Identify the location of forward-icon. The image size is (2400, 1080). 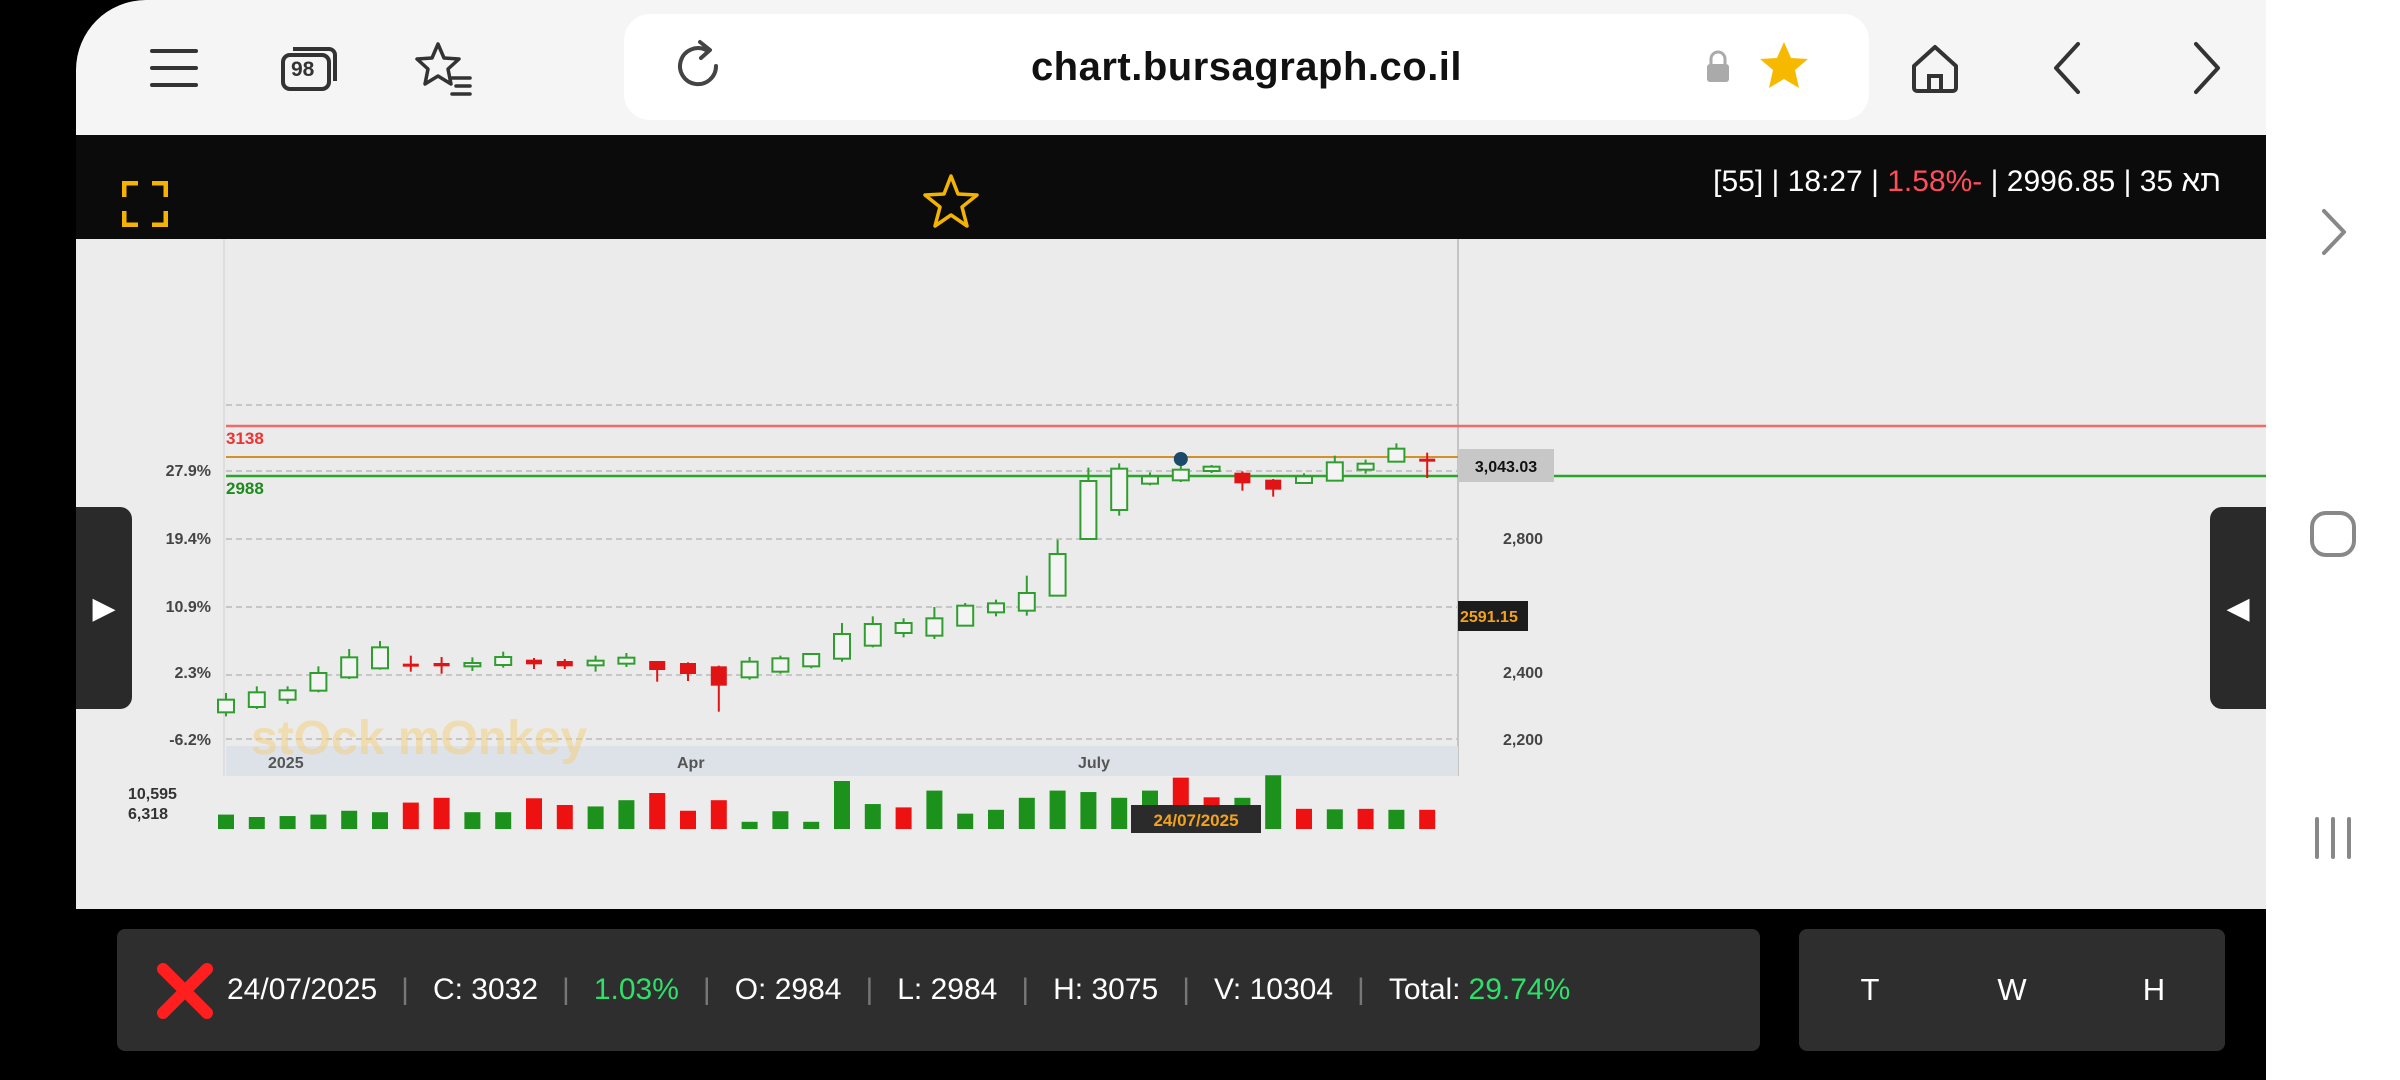
(2206, 68).